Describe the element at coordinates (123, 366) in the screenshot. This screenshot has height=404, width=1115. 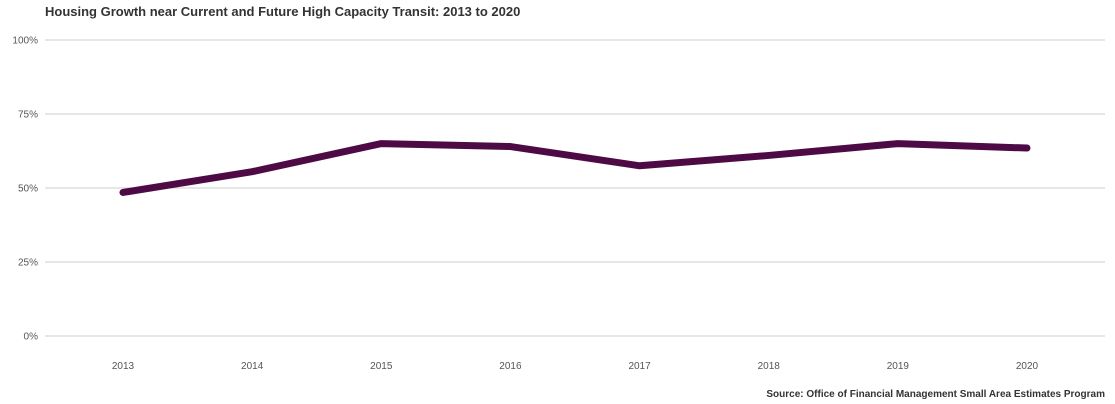
I see `x-tick-label: 2013` at that location.